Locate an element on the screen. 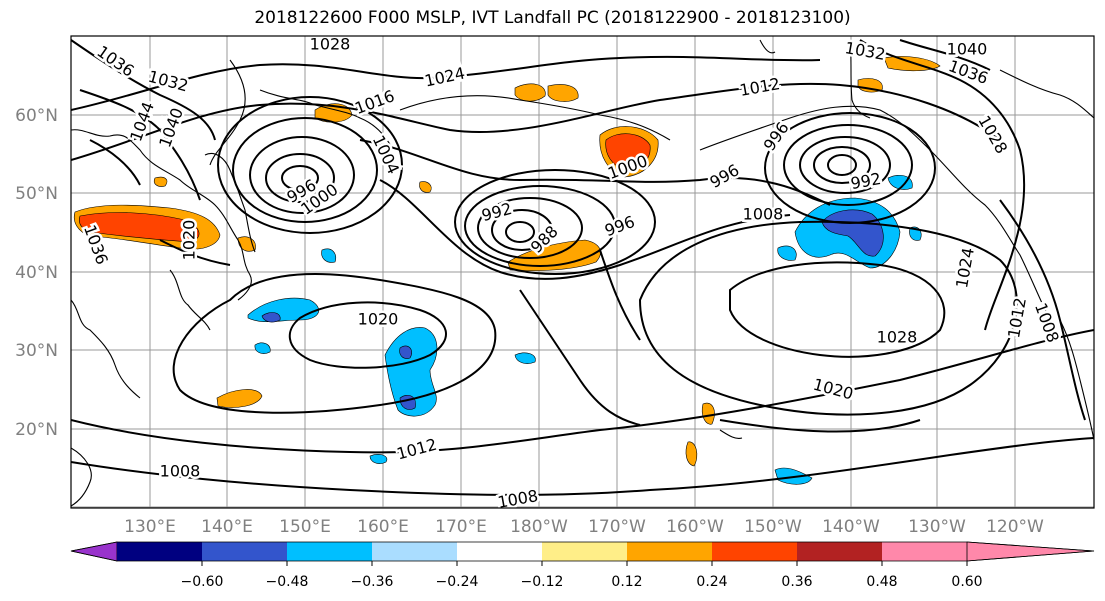 The height and width of the screenshot is (601, 1105). colorbar-tick-label: 0.36 is located at coordinates (796, 582).